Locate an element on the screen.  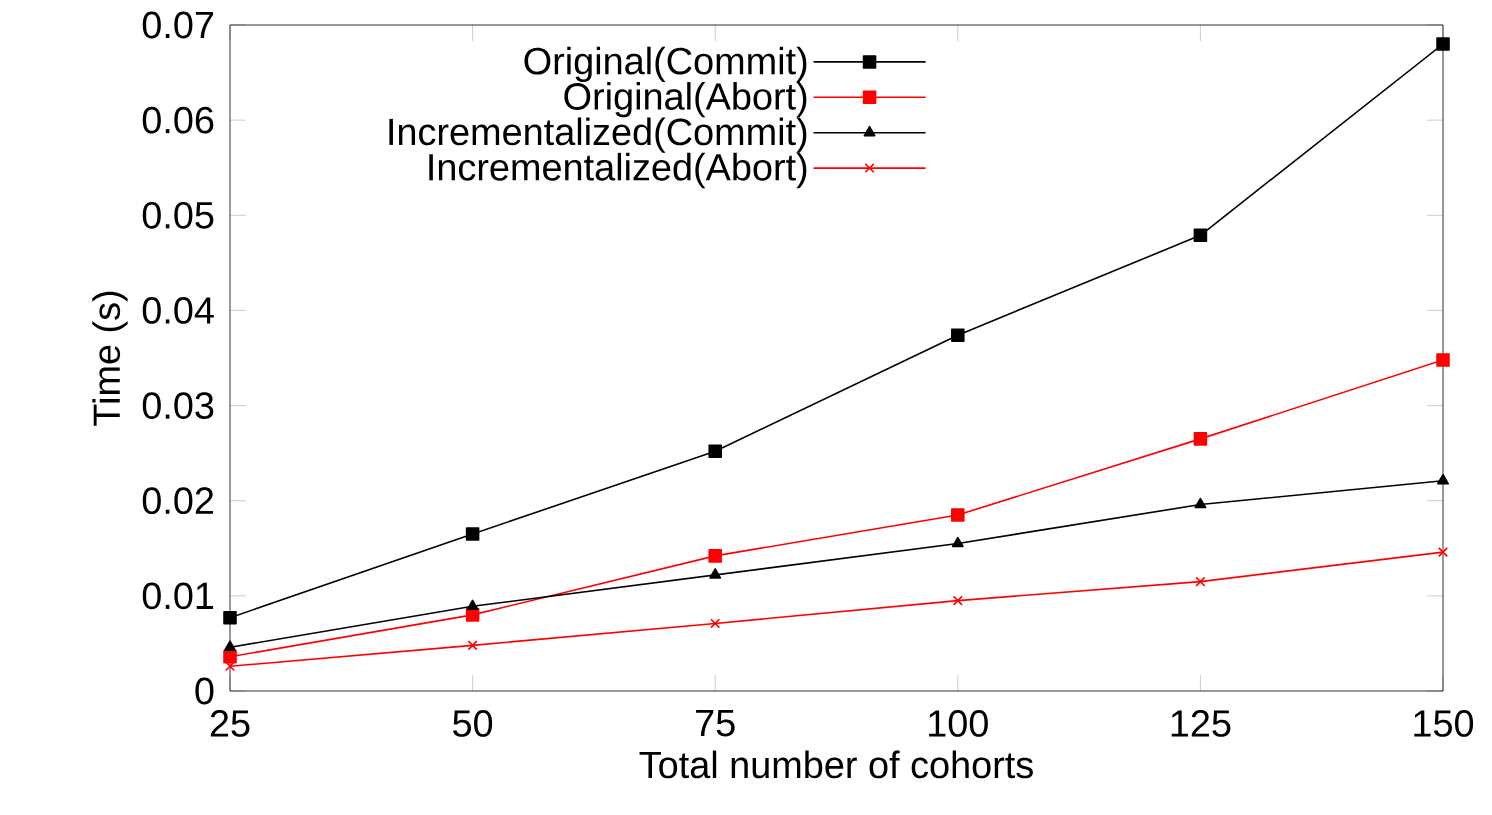
y-tick-label: 0.06 is located at coordinates (178, 120).